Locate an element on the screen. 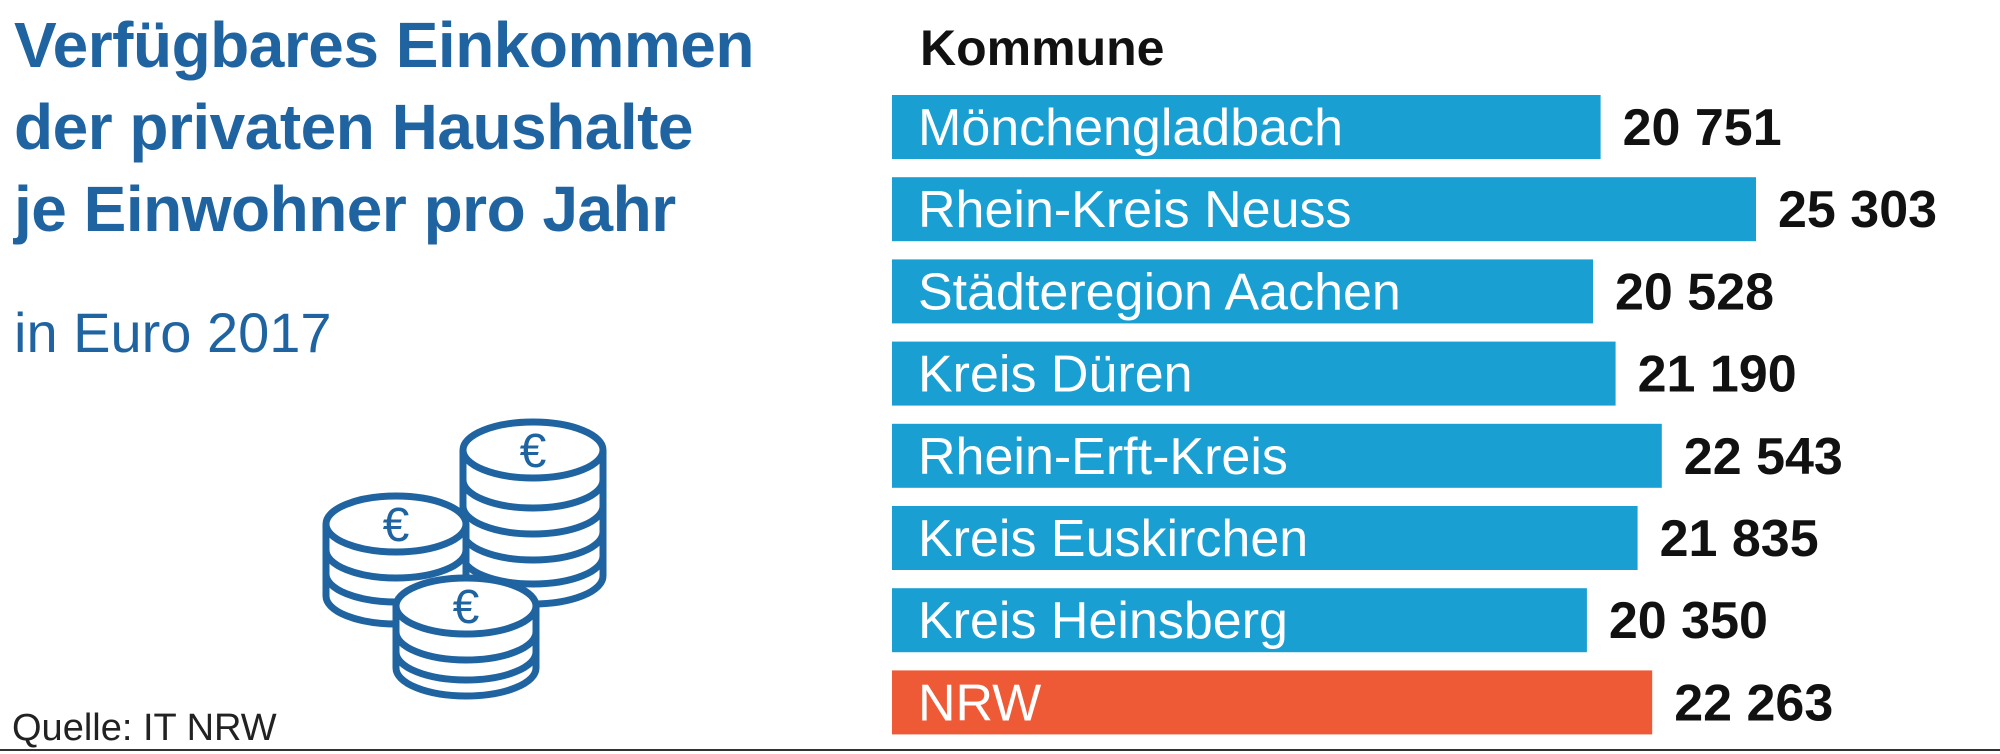 This screenshot has height=754, width=2000. bar-städteregion-aachen is located at coordinates (1242, 291).